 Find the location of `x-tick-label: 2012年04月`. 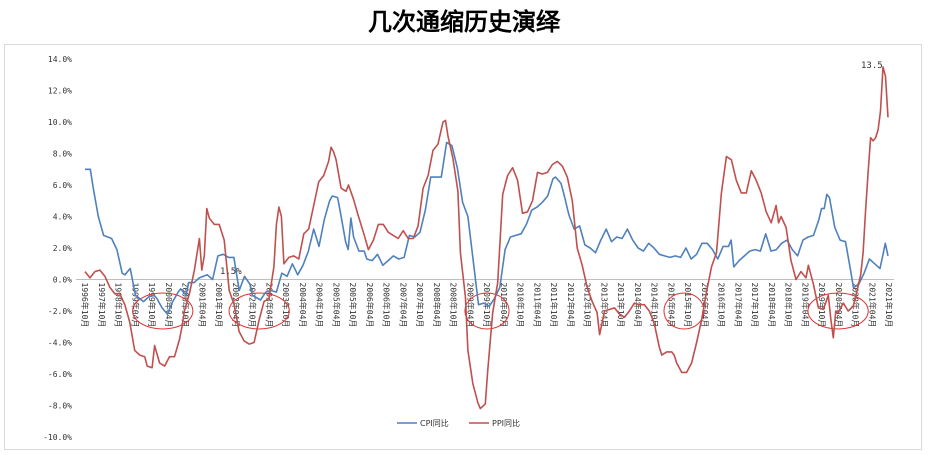

x-tick-label: 2012年04月 is located at coordinates (571, 305).